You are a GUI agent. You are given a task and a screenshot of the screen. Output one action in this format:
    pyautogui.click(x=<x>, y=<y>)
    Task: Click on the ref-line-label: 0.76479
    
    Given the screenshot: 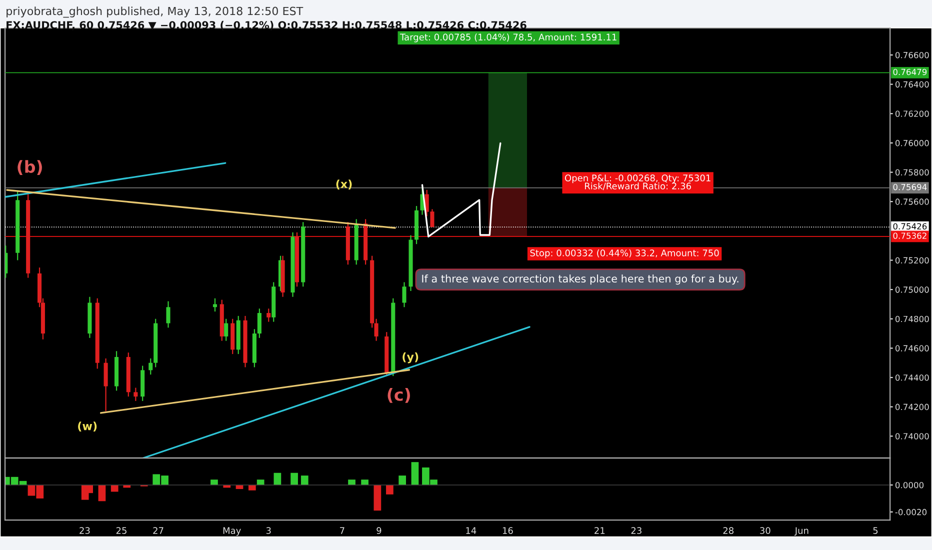 What is the action you would take?
    pyautogui.click(x=910, y=72)
    